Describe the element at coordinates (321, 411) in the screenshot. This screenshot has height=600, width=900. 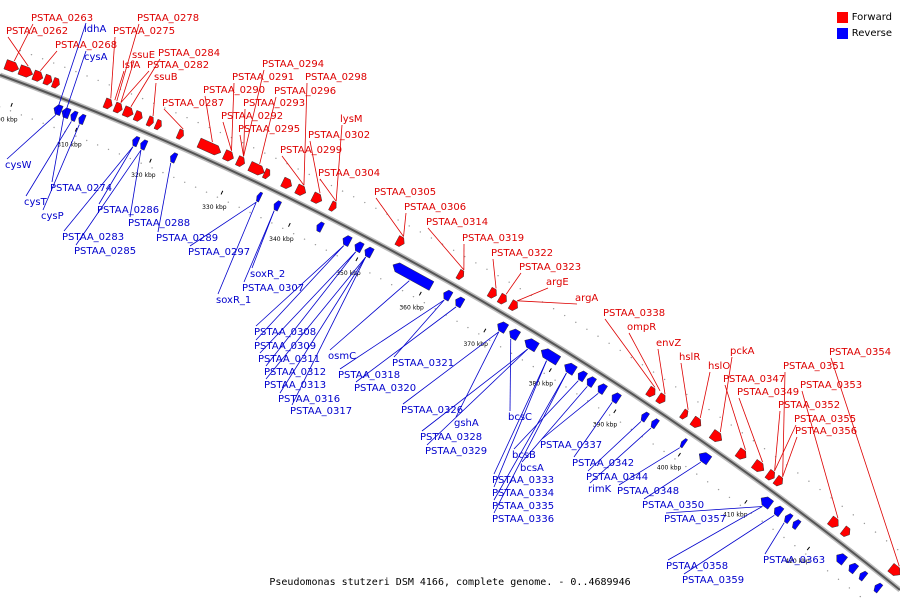
I see `reverse-gene-label: PSTAA_0317` at that location.